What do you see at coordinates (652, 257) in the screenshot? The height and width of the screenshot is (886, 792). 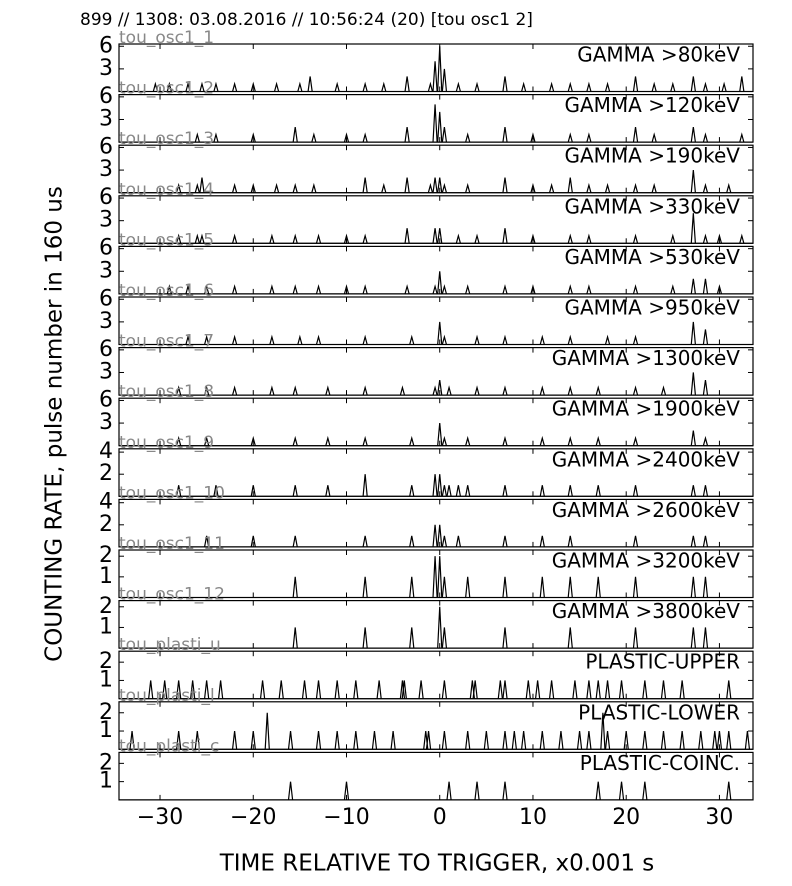 I see `panel-annotation: GAMMA >530keV` at bounding box center [652, 257].